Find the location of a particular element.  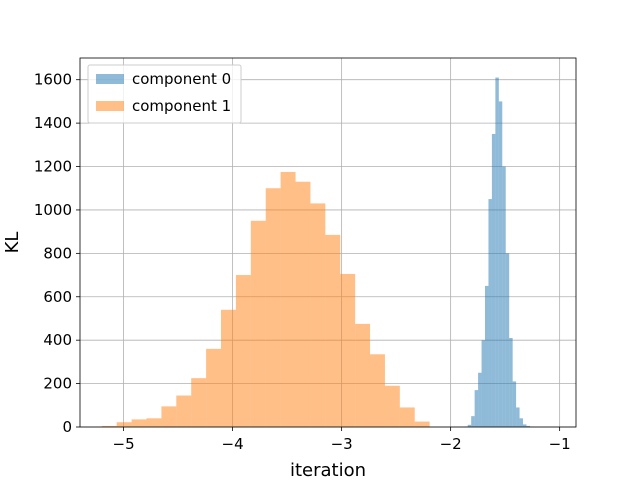

y-tick-label: 1400 is located at coordinates (53, 123).